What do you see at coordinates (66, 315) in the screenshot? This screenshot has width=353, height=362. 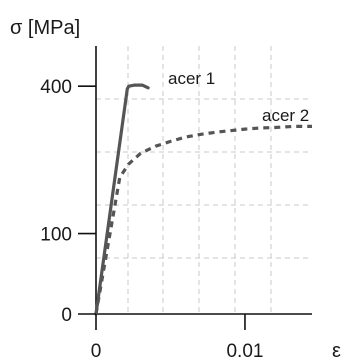 I see `y-tick-label: 0` at bounding box center [66, 315].